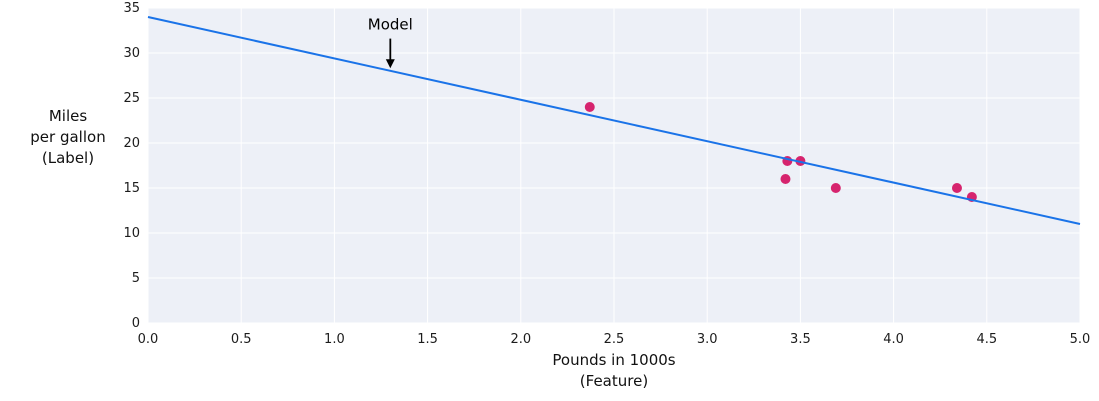 Image resolution: width=1099 pixels, height=401 pixels. I want to click on x-tick-label: 1.5, so click(427, 339).